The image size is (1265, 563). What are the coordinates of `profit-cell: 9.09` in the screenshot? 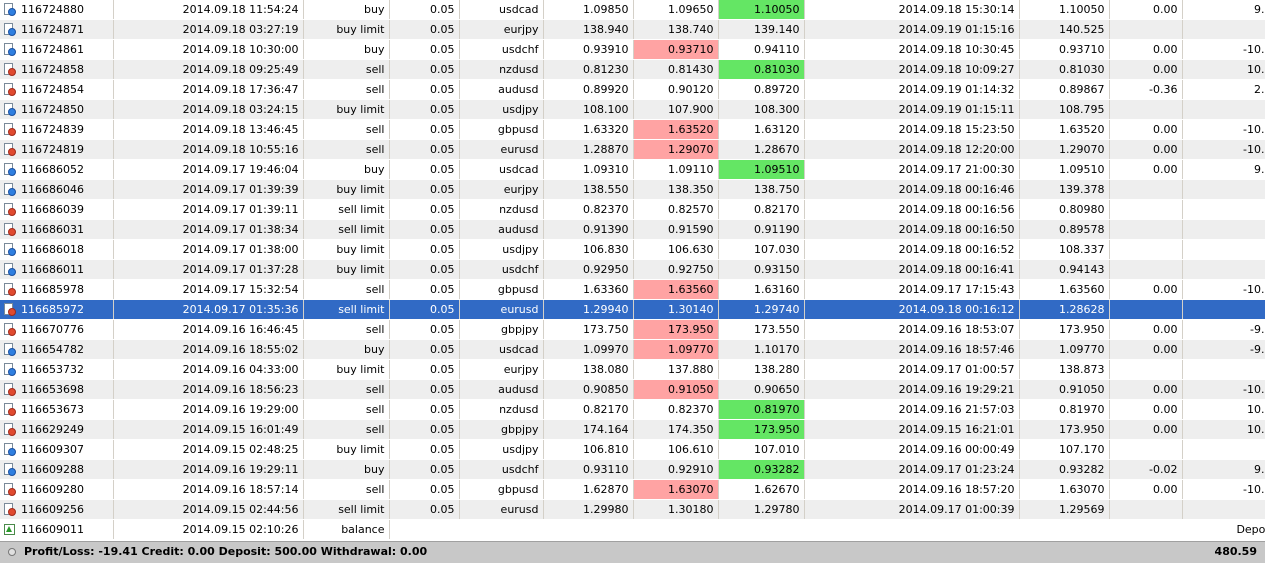 It's located at (1223, 10).